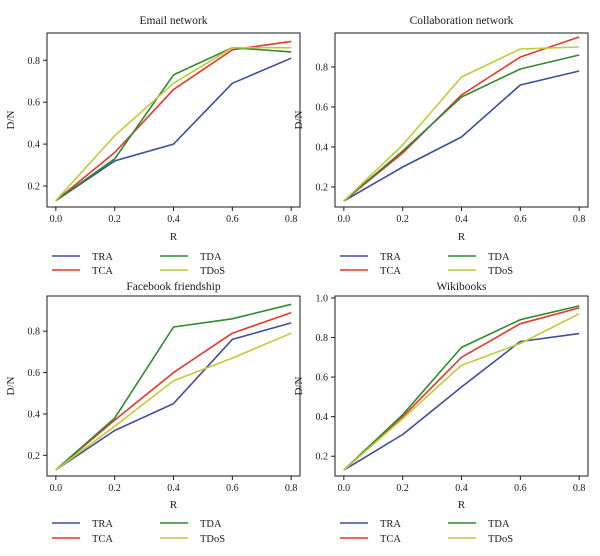  Describe the element at coordinates (461, 287) in the screenshot. I see `panel-title: Wikibooks` at that location.